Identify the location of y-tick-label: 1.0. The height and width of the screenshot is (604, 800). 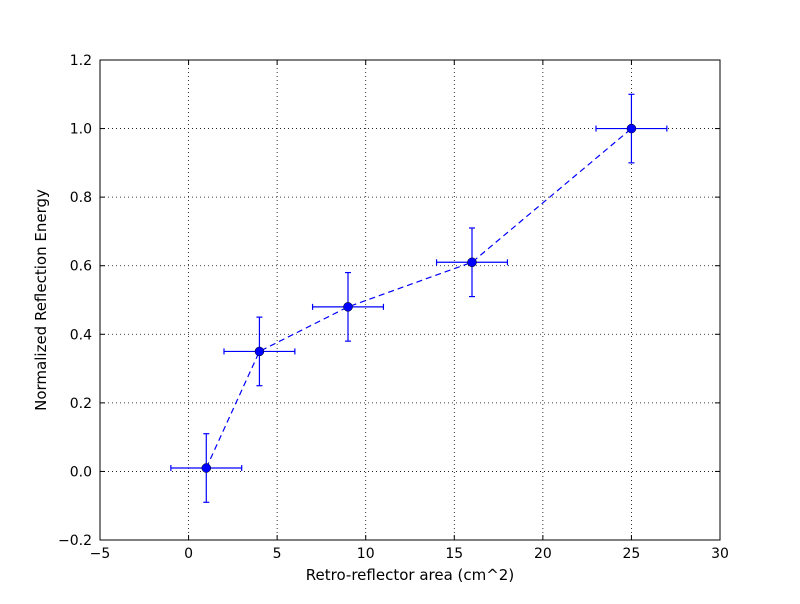
(81, 130).